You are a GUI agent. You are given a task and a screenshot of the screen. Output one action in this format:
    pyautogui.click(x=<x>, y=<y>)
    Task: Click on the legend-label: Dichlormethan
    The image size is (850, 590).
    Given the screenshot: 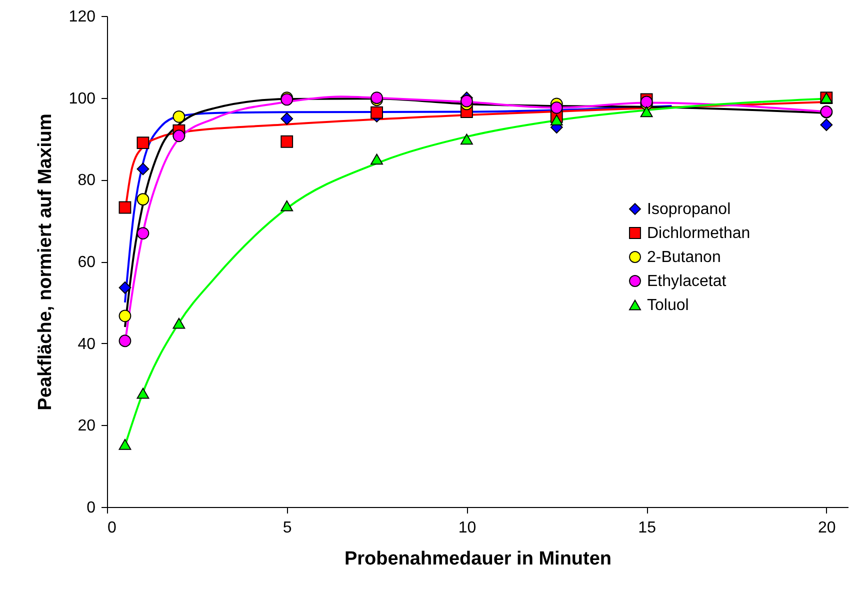 What is the action you would take?
    pyautogui.click(x=698, y=233)
    